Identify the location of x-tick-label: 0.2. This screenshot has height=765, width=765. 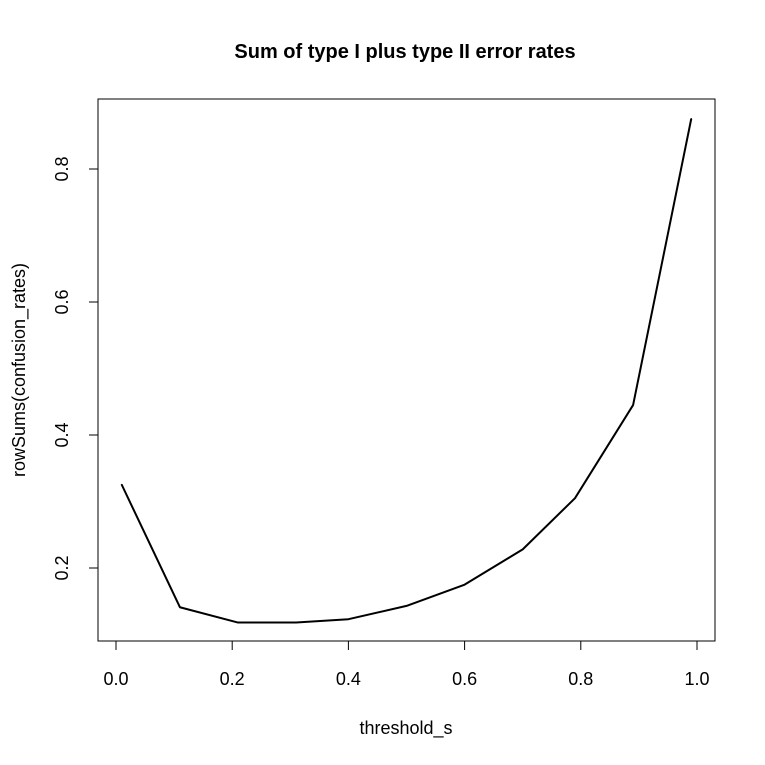
(232, 679).